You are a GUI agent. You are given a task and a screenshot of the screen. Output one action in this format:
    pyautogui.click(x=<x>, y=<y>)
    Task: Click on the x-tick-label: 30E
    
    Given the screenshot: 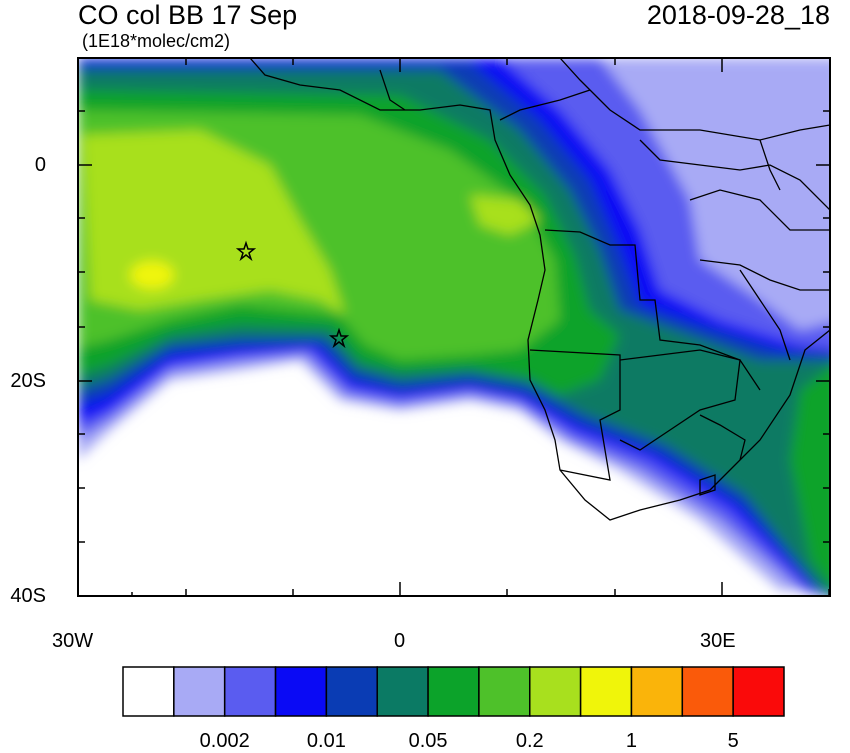 What is the action you would take?
    pyautogui.click(x=718, y=641)
    